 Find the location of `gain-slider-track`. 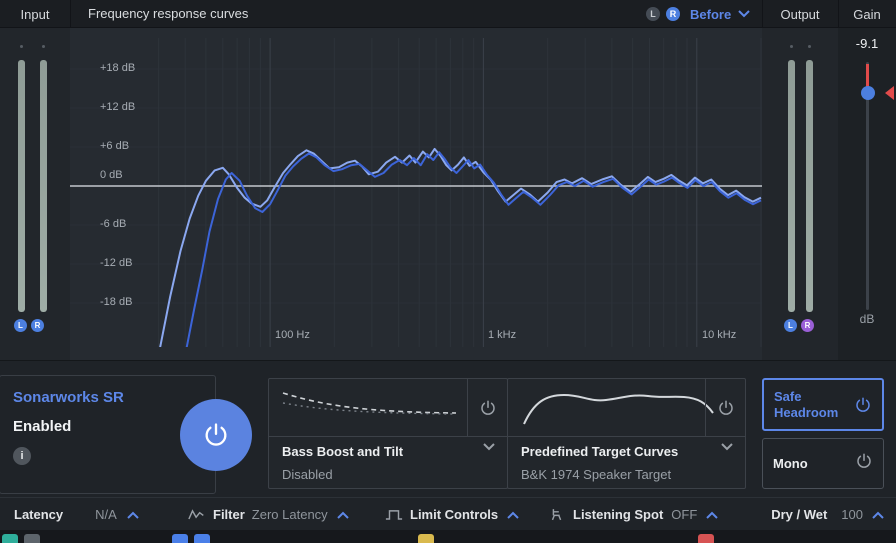

gain-slider-track is located at coordinates (867, 186).